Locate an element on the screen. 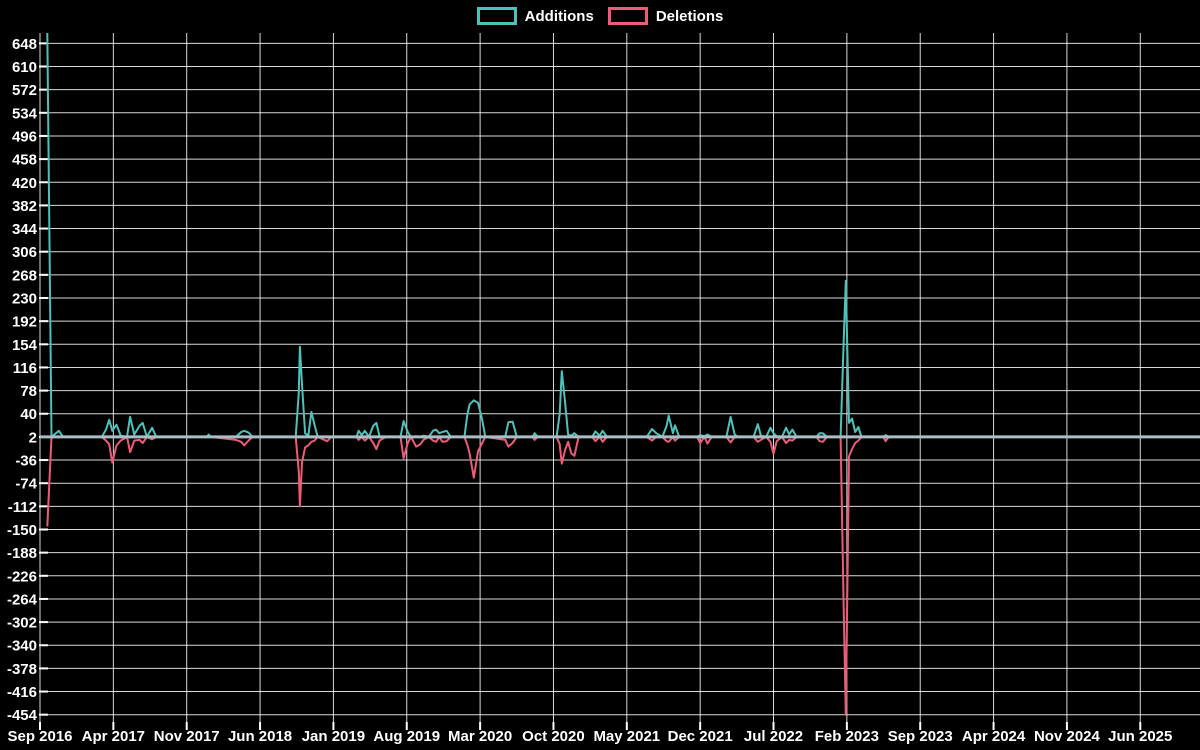  svg-text: -74 is located at coordinates (26, 484).